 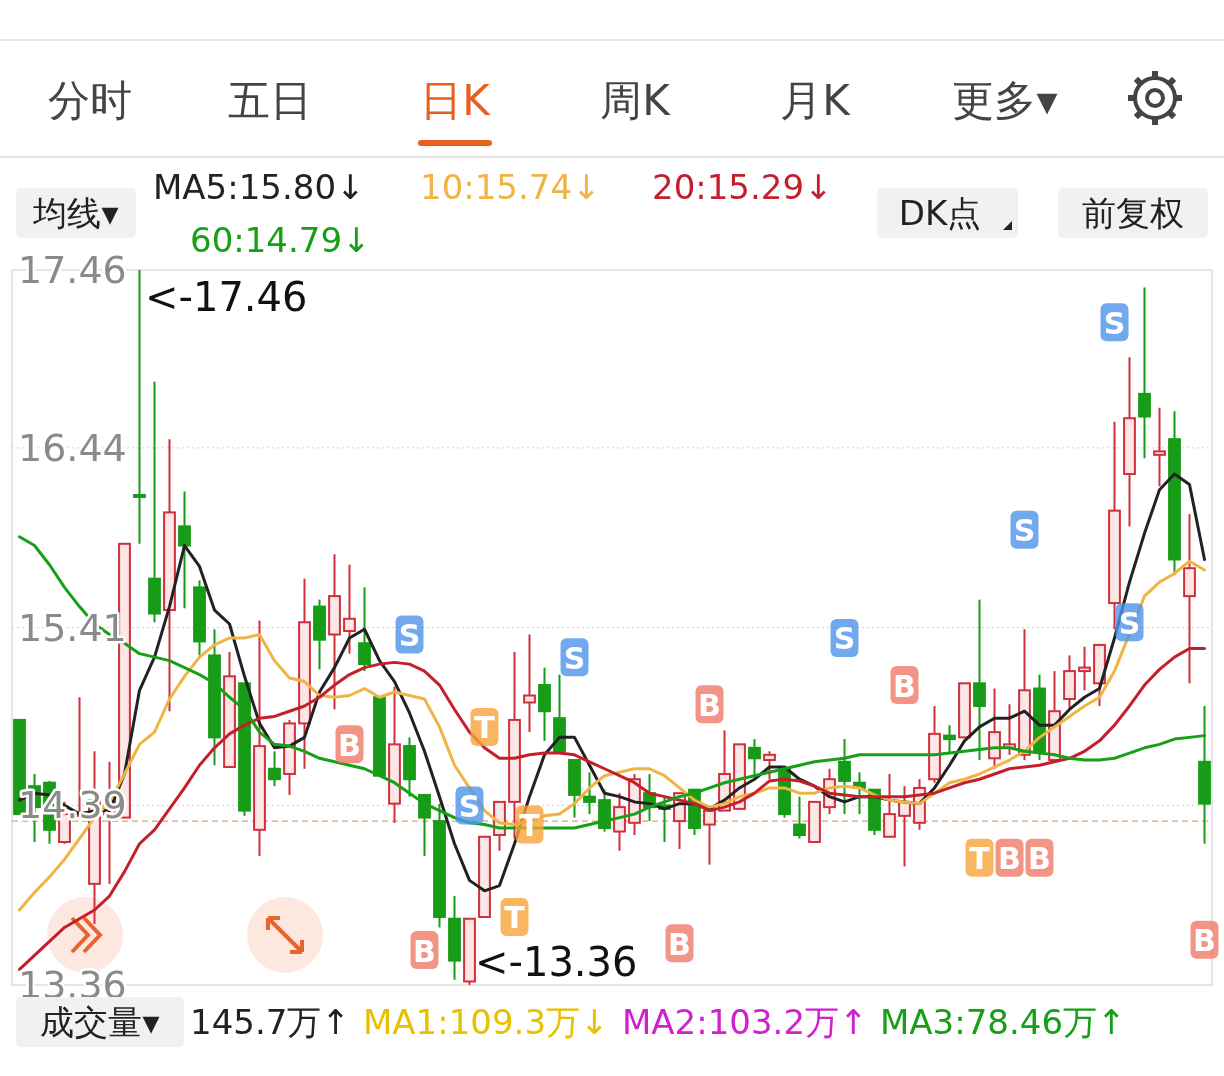 What do you see at coordinates (90, 100) in the screenshot?
I see `text: 分时` at bounding box center [90, 100].